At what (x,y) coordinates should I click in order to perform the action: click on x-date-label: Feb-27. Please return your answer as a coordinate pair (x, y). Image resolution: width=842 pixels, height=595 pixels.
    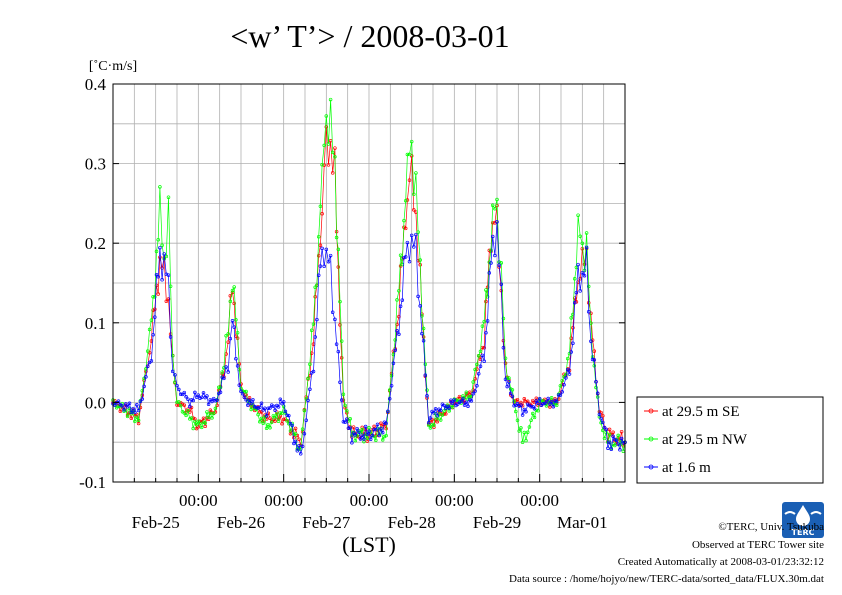
    Looking at the image, I should click on (326, 522).